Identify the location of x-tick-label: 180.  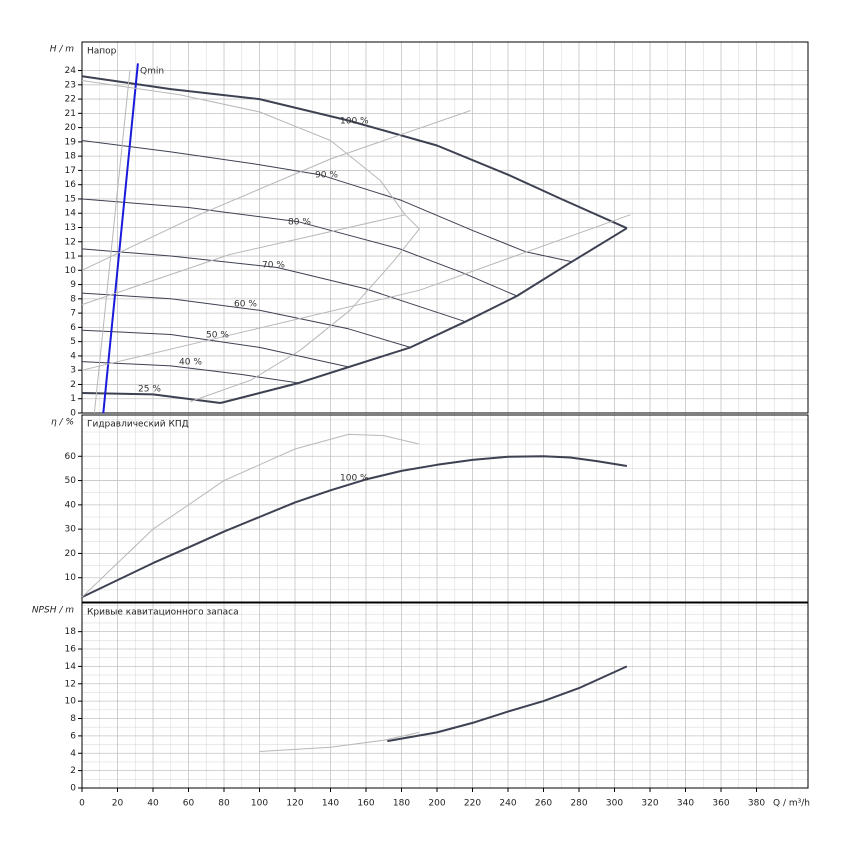
(401, 804).